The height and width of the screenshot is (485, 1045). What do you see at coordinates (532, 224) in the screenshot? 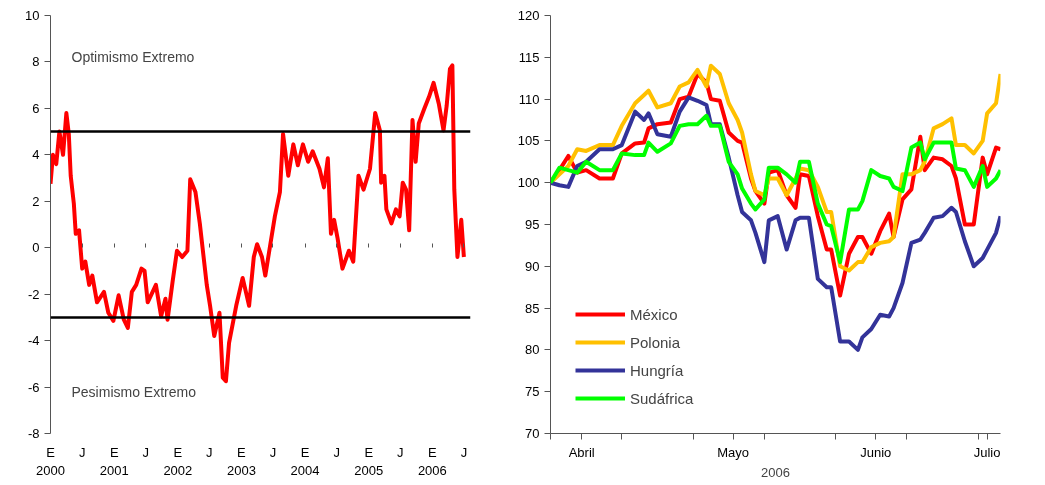
I see `y-tick-label: 95` at bounding box center [532, 224].